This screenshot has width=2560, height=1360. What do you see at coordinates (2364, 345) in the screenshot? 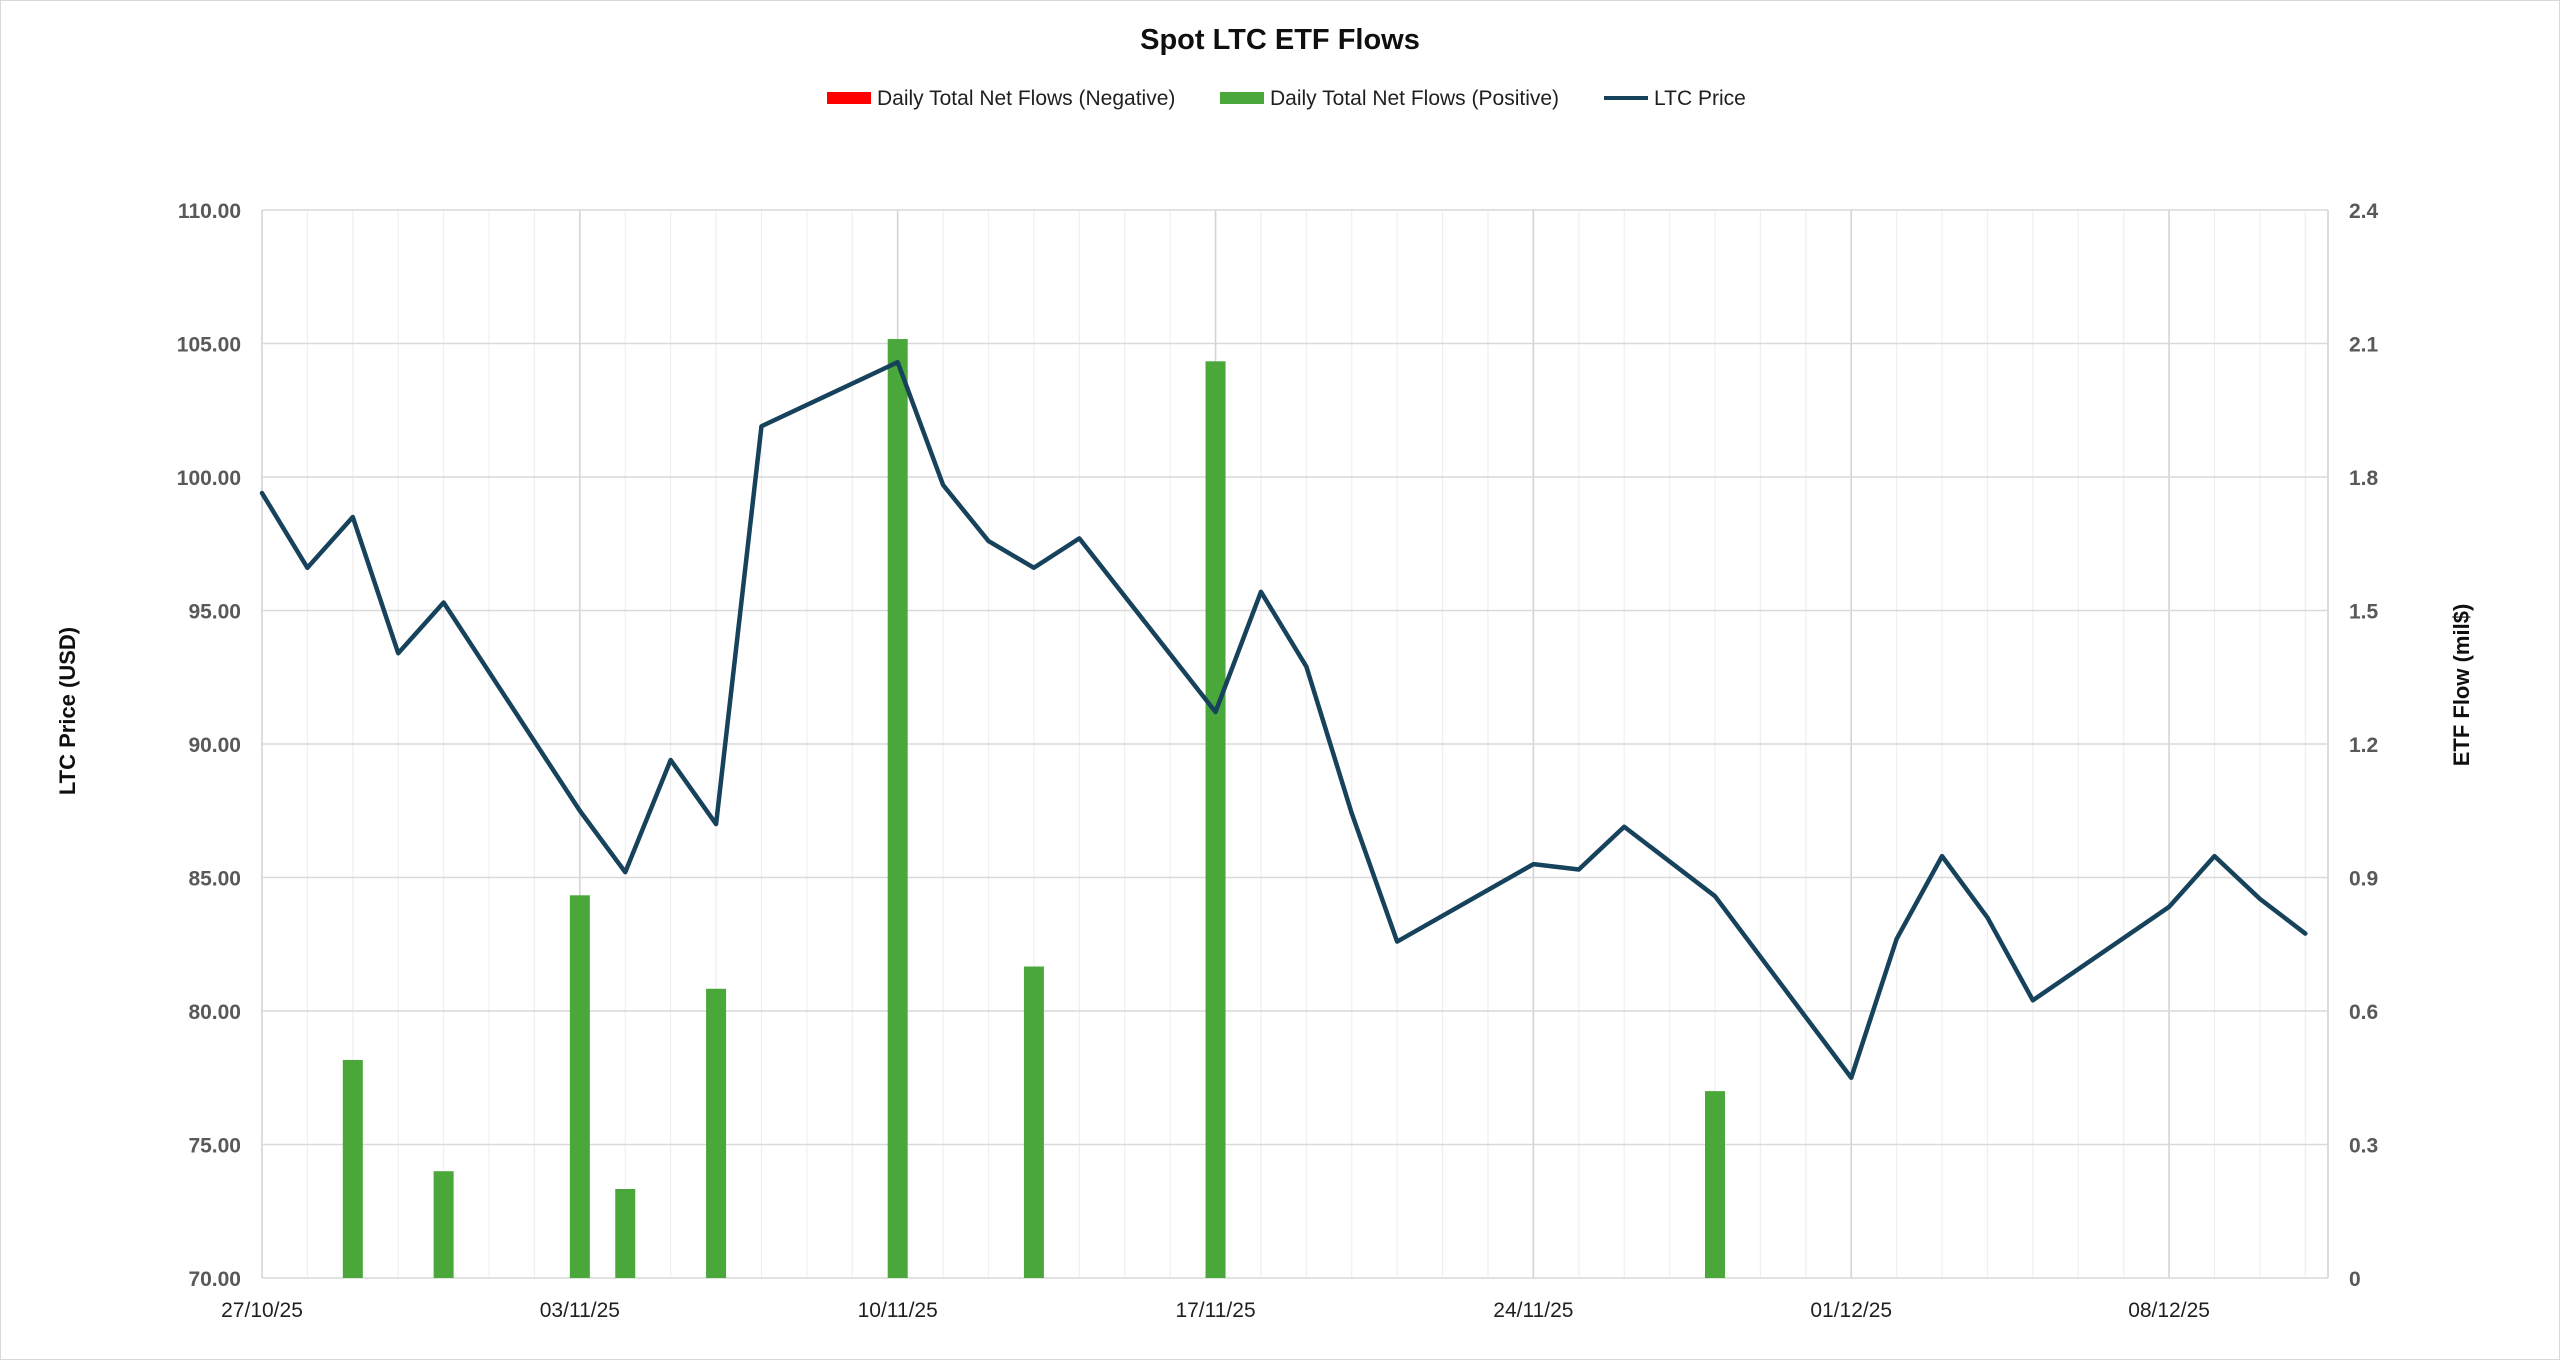
I see `right-tick-label: 2.1` at bounding box center [2364, 345].